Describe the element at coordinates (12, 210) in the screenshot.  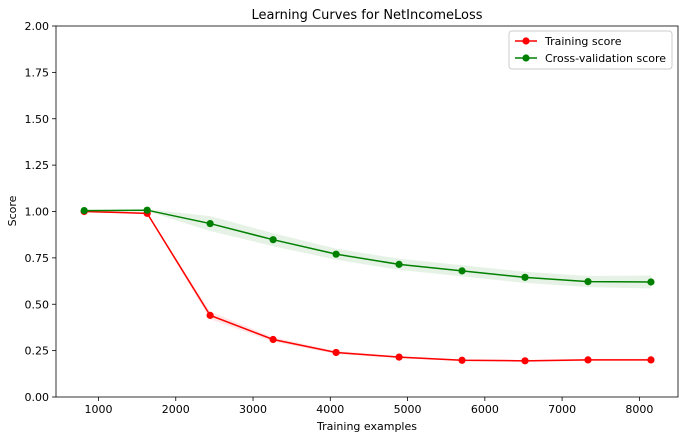
I see `y-axis-label: Score` at that location.